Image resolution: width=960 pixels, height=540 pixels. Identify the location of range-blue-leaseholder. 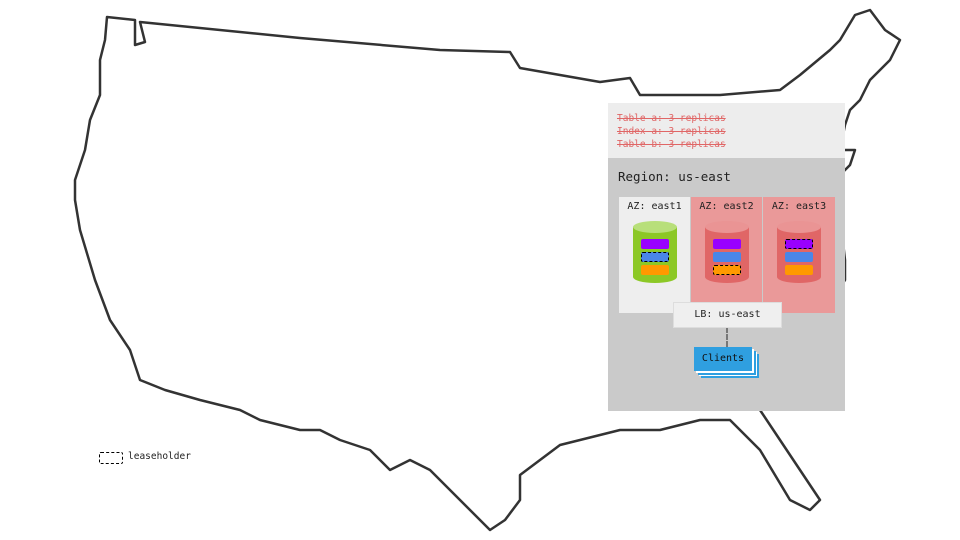
(655, 257).